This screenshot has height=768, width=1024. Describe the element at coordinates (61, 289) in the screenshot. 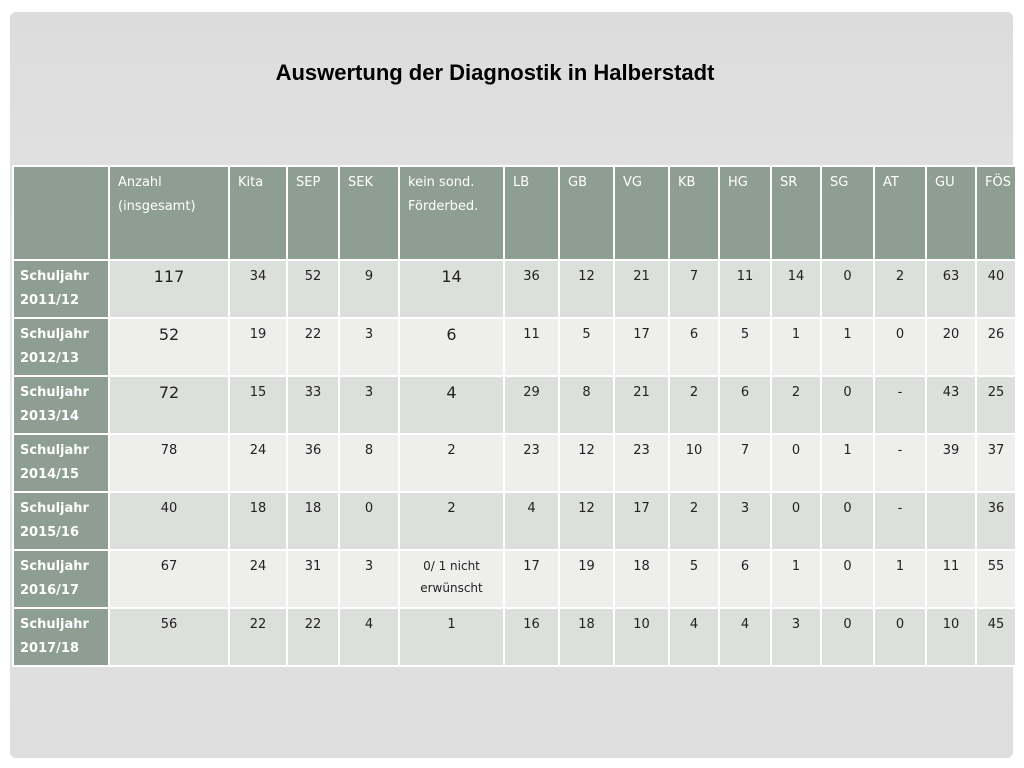

I see `row-label: Schuljahr 2011/12` at that location.